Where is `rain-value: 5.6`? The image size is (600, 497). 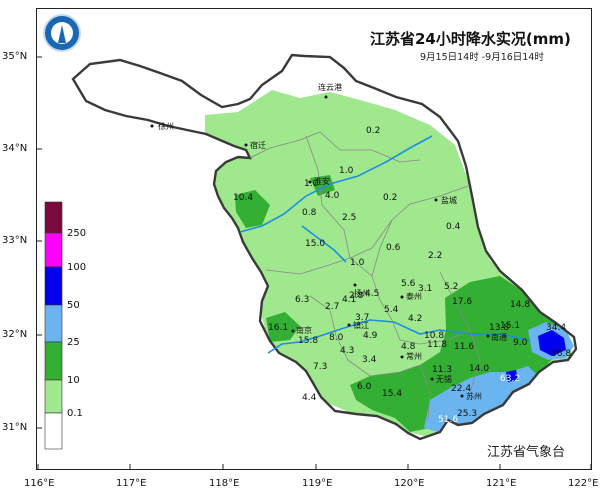 rain-value: 5.6 is located at coordinates (408, 284).